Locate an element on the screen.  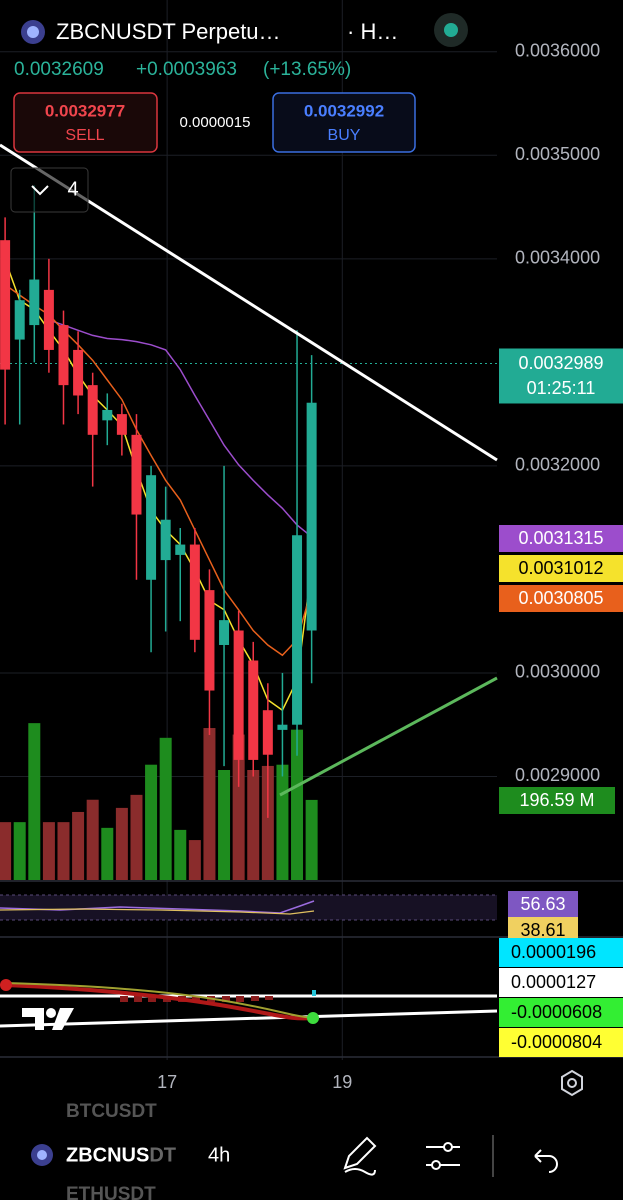
y-tick-label: 0.0032000 is located at coordinates (557, 465).